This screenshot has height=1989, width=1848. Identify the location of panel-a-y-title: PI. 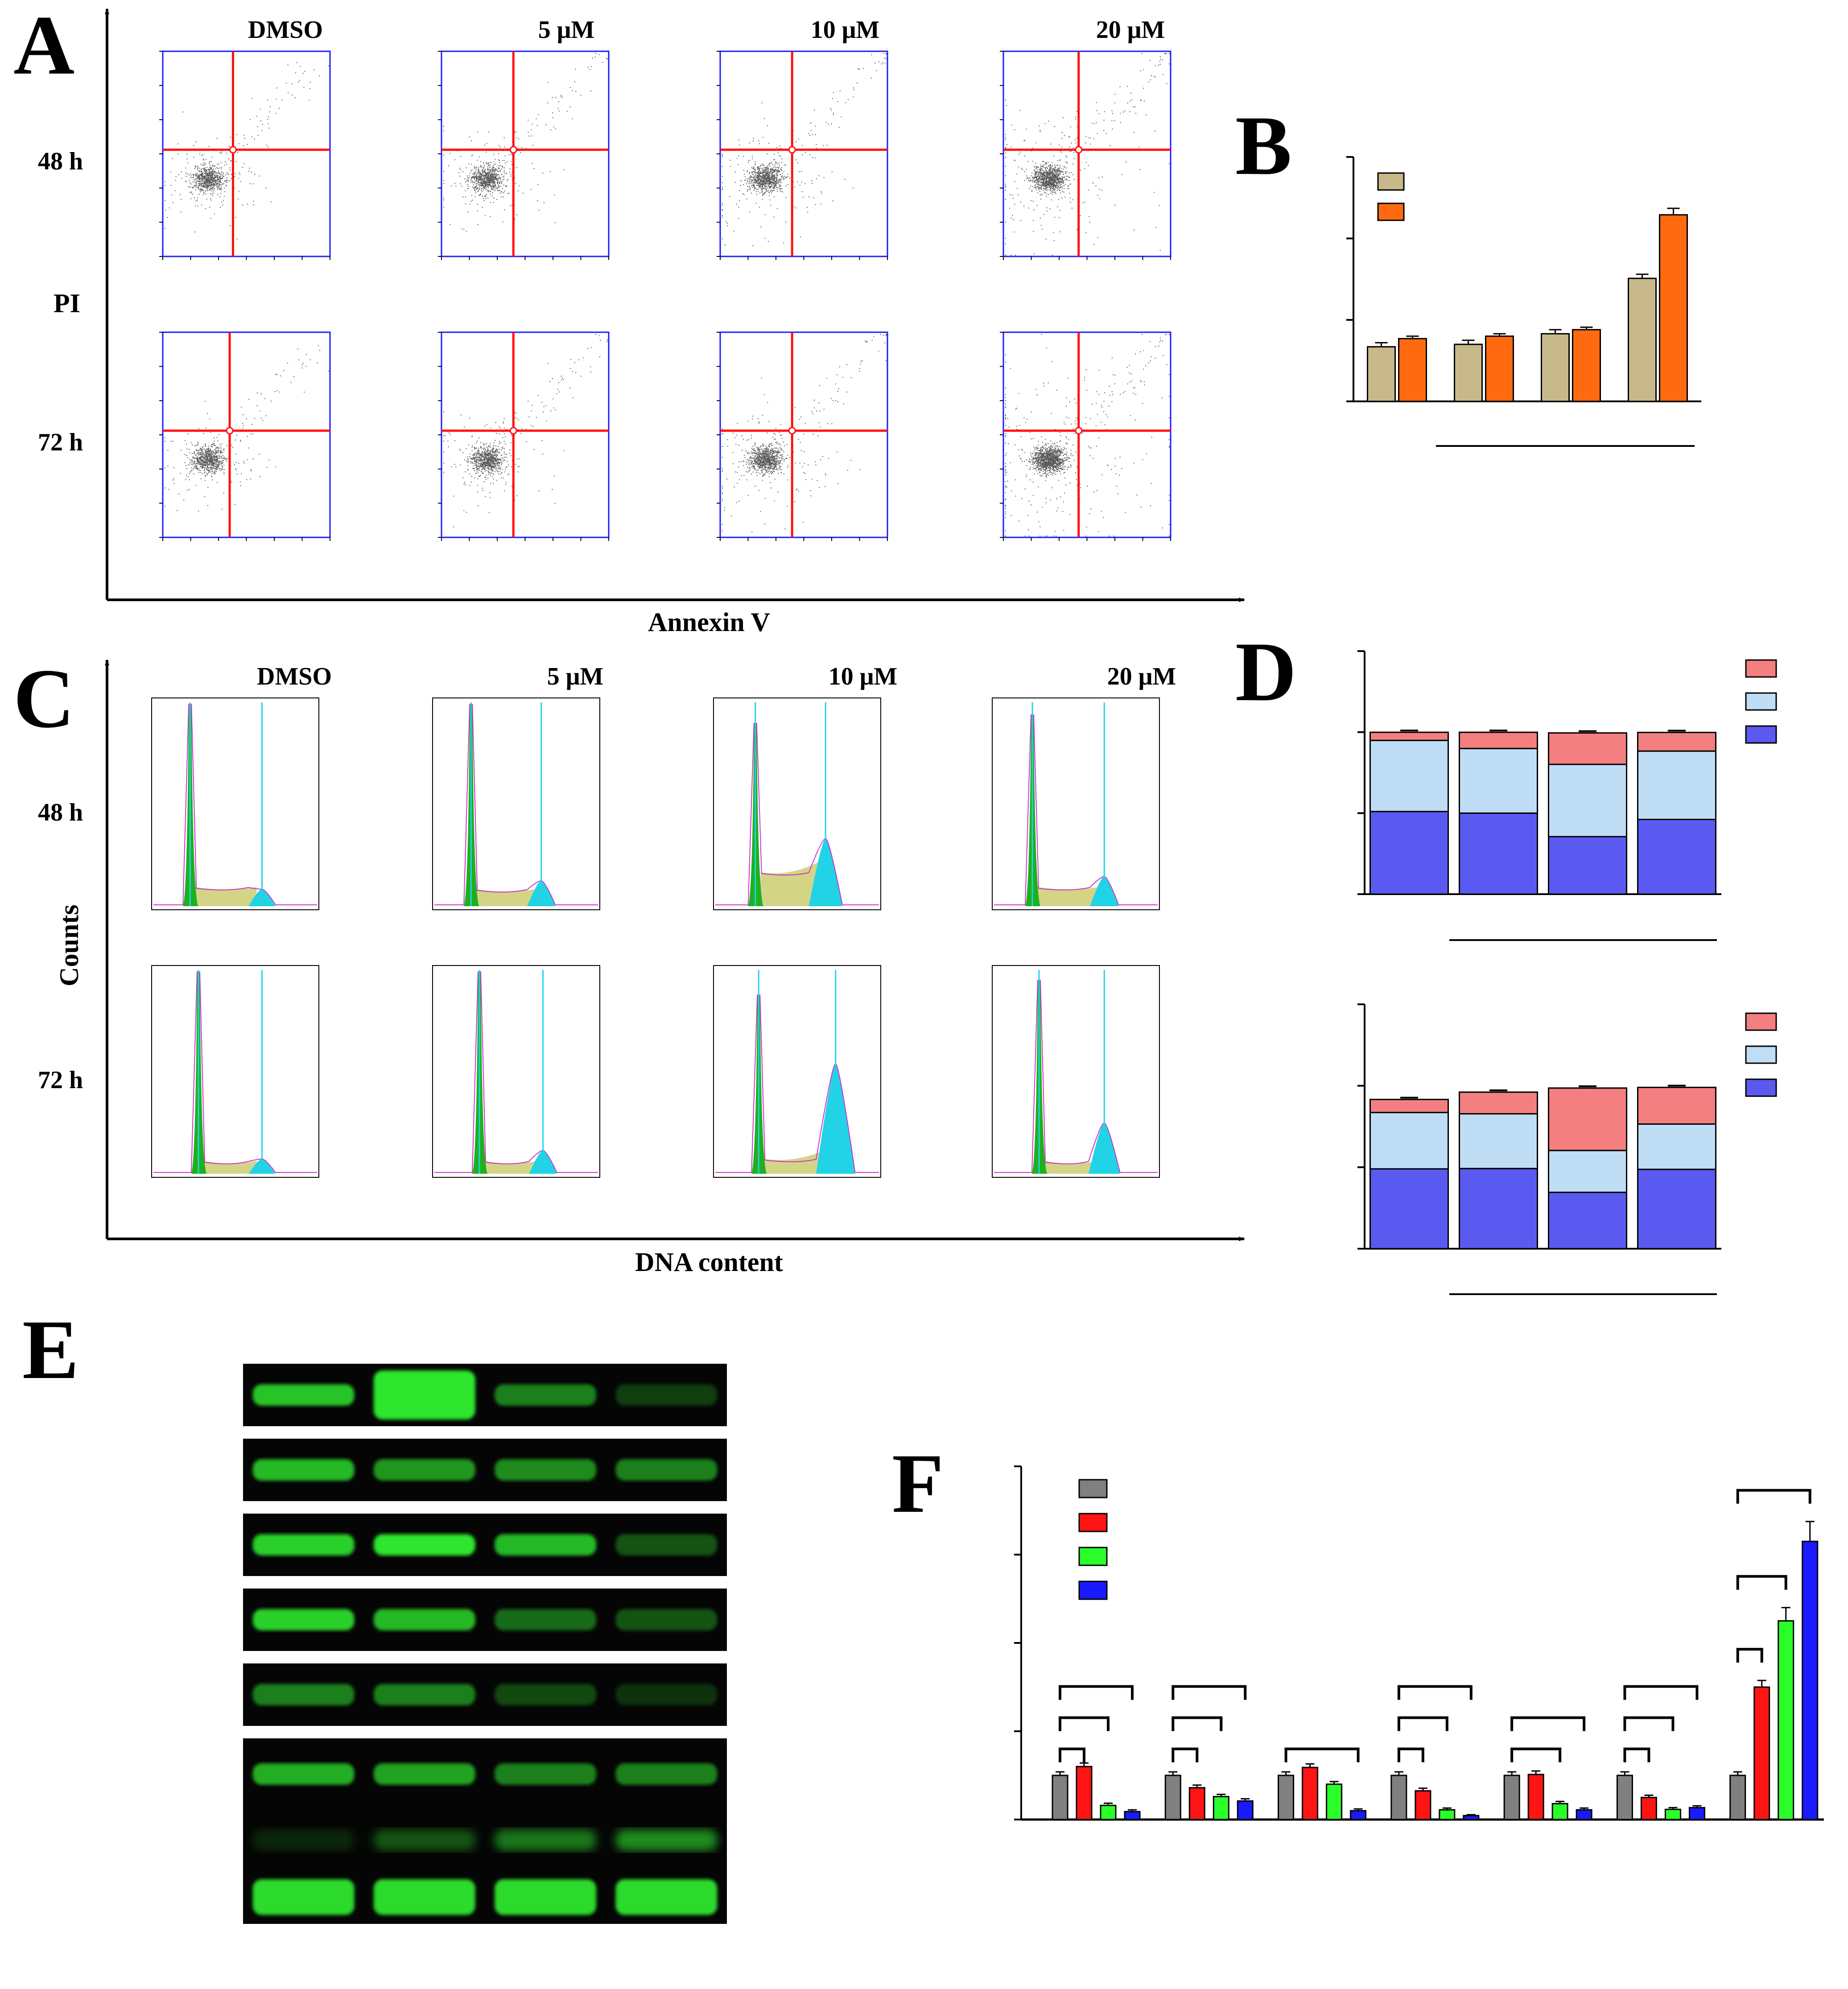
(67, 303).